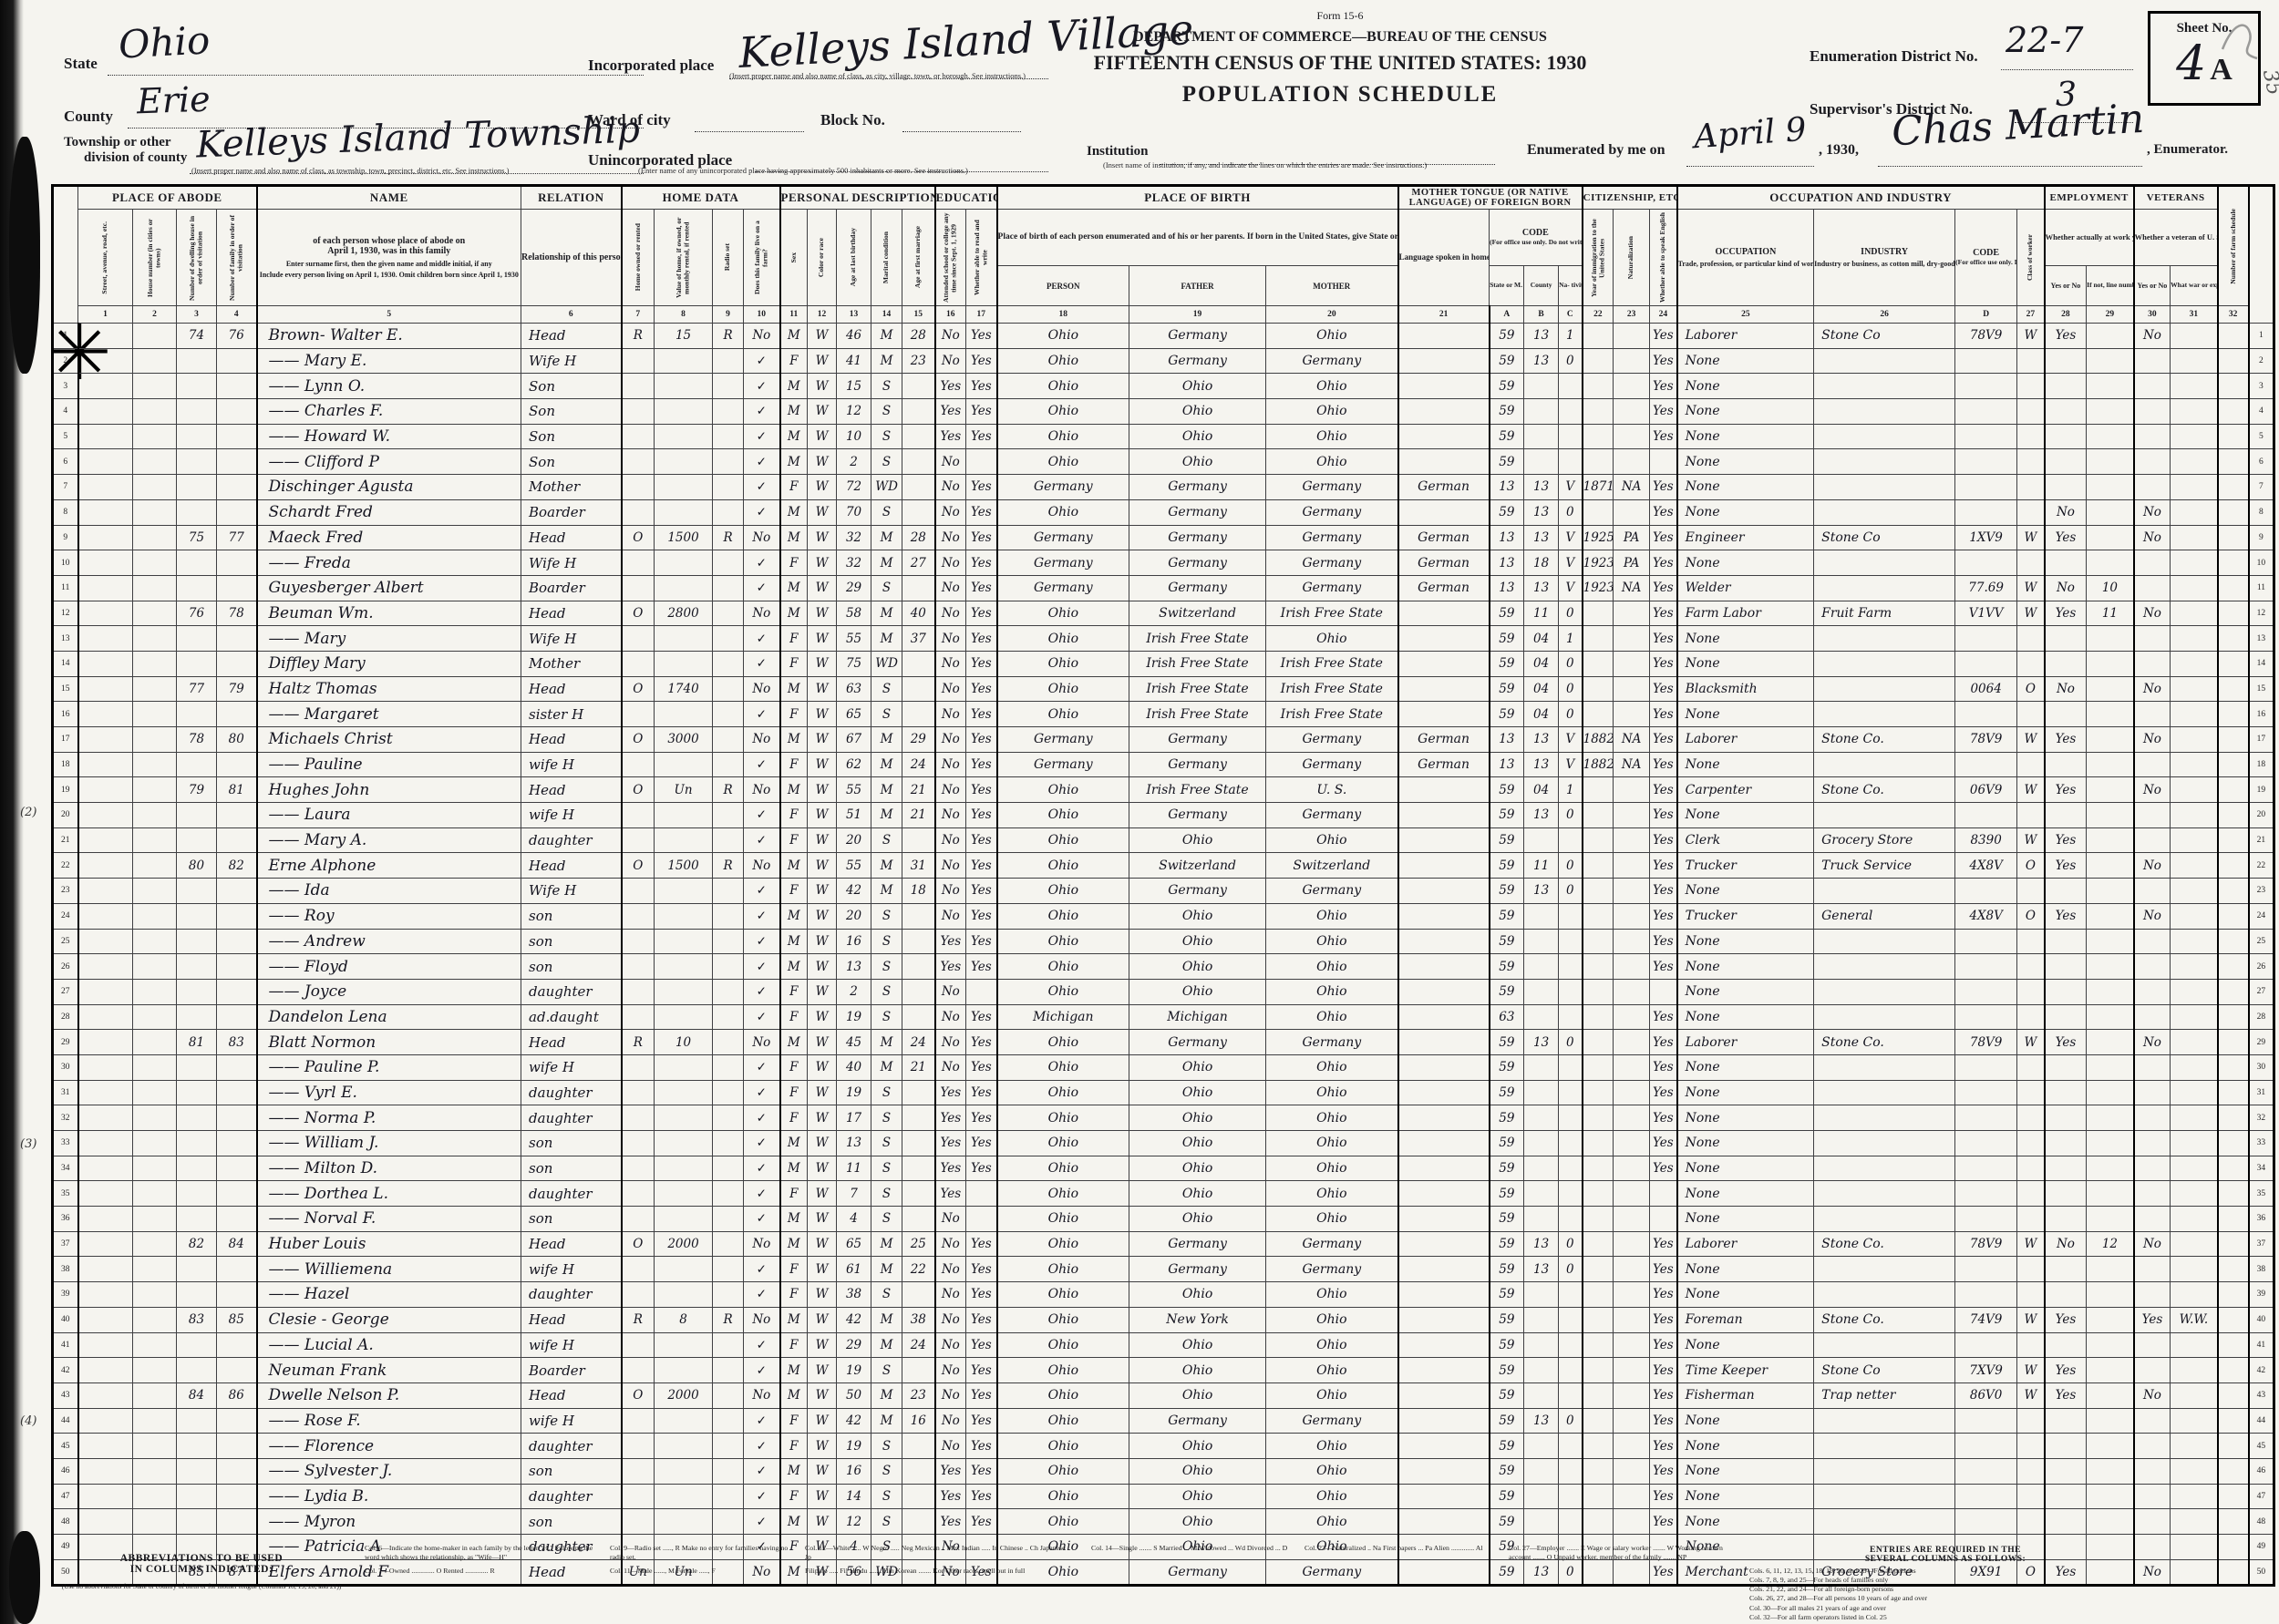  Describe the element at coordinates (919, 916) in the screenshot. I see `cell-age-at-marriage` at that location.